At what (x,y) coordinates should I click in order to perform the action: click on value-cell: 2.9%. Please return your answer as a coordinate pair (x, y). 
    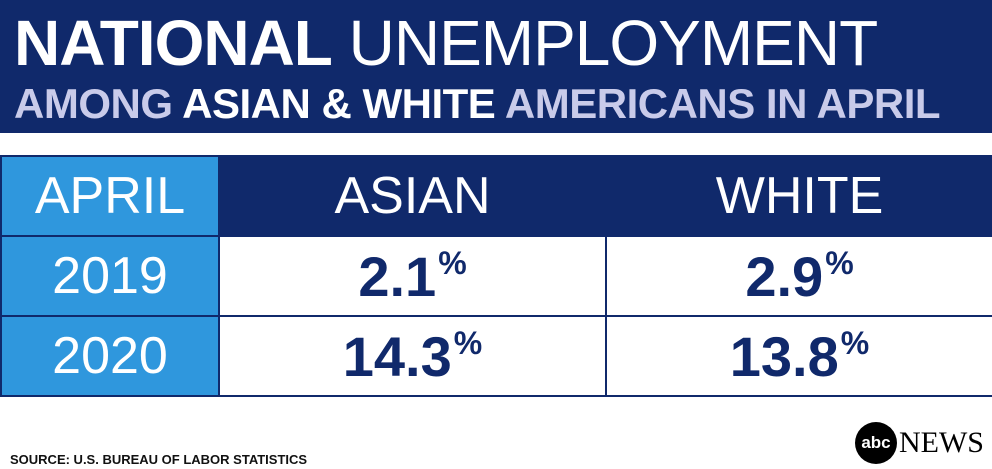
    Looking at the image, I should click on (798, 276).